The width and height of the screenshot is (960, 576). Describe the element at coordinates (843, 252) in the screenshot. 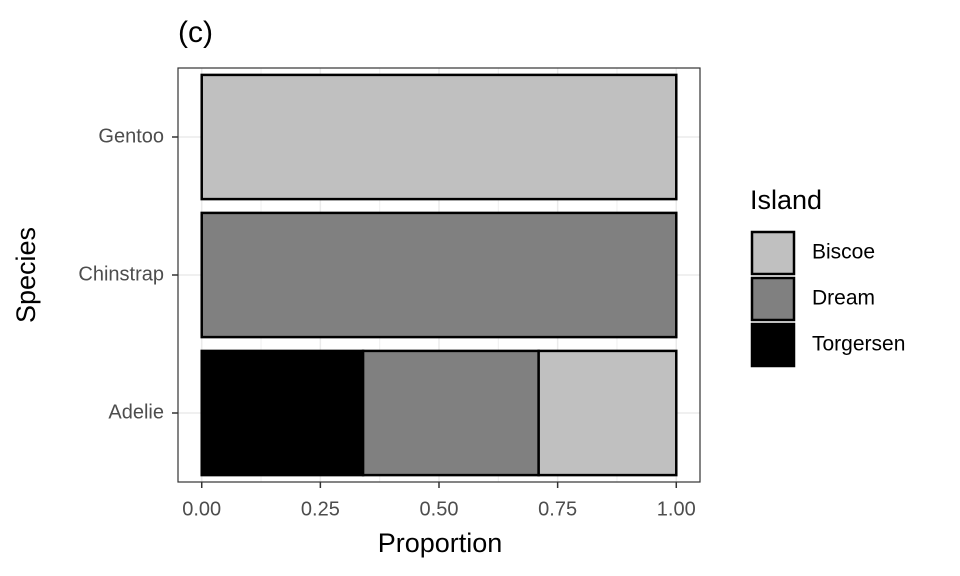

I see `legend-label: Biscoe` at that location.